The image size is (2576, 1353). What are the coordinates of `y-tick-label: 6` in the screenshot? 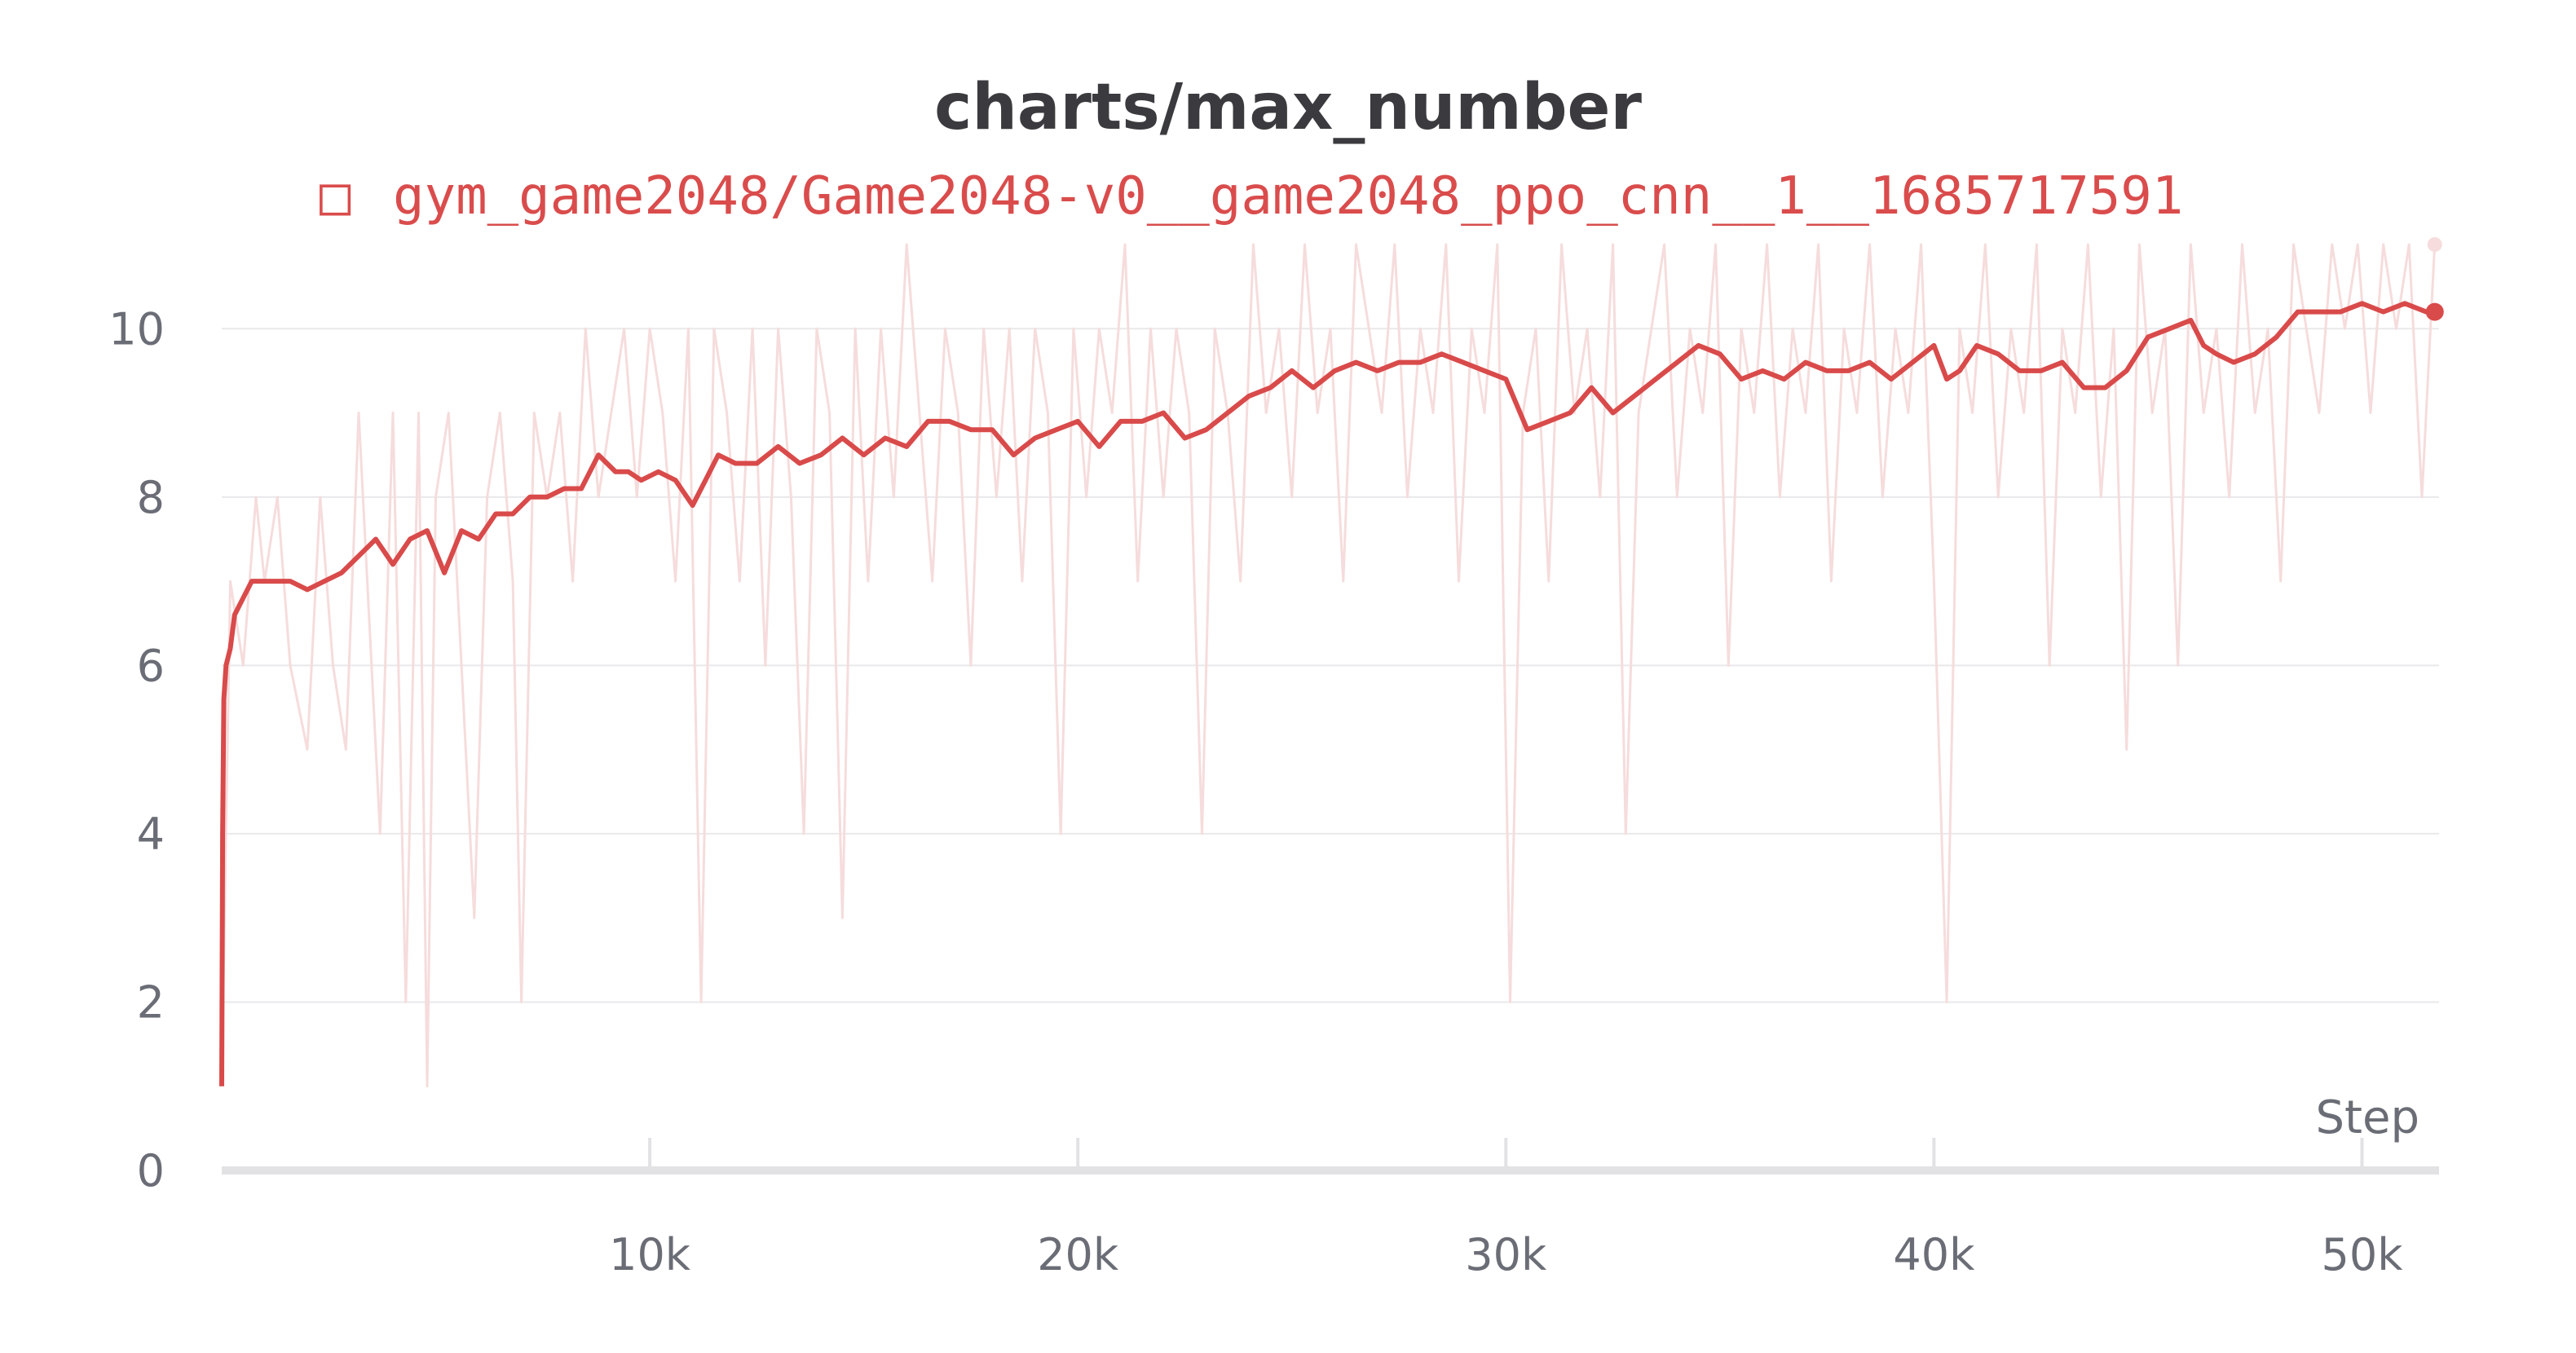 It's located at (151, 665).